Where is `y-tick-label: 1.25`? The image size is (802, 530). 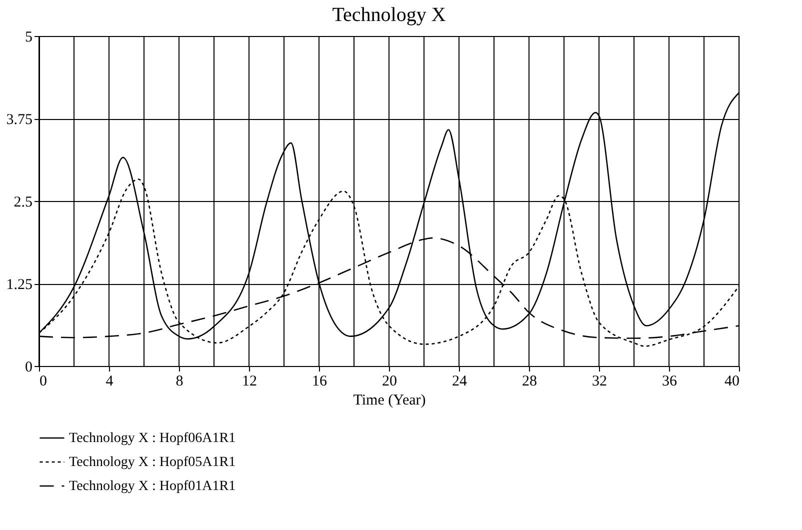
y-tick-label: 1.25 is located at coordinates (19, 285).